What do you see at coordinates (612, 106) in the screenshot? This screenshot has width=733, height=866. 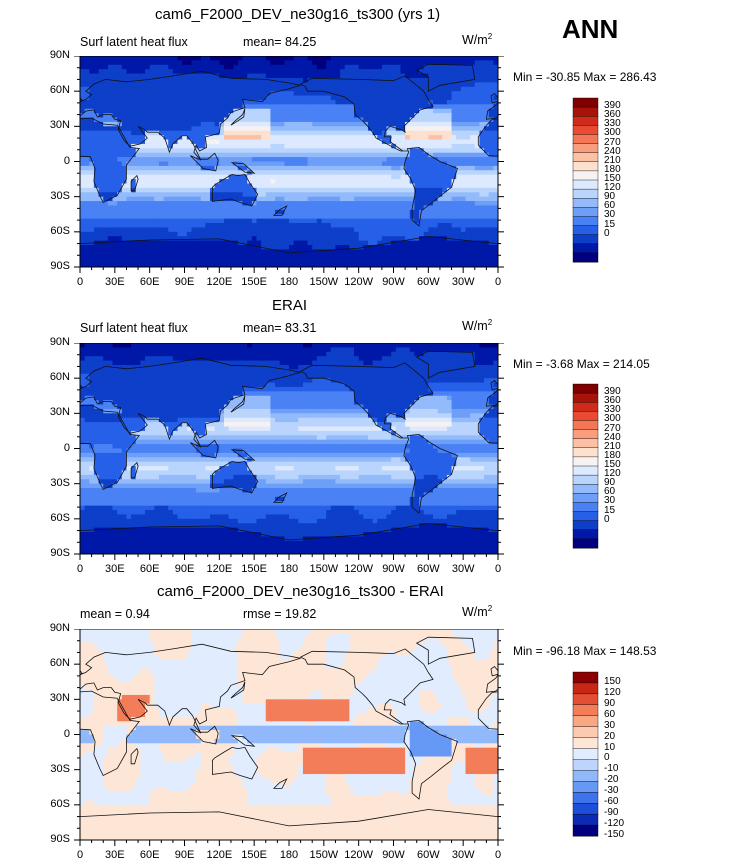 I see `colorbar-level-label: 390` at bounding box center [612, 106].